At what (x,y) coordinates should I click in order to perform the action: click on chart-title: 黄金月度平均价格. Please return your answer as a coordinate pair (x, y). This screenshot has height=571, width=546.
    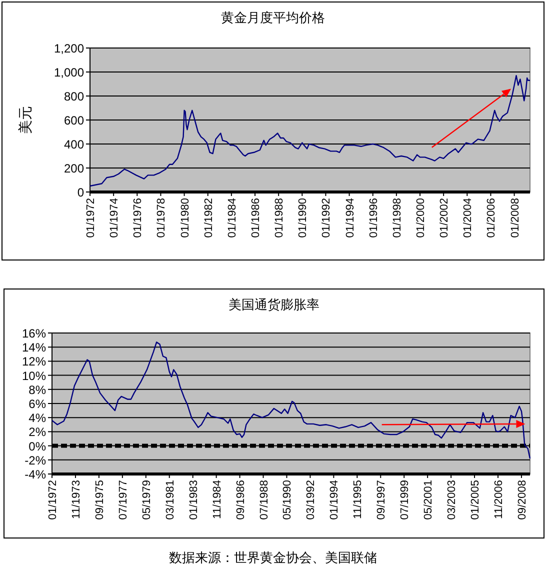
    Looking at the image, I should click on (273, 17).